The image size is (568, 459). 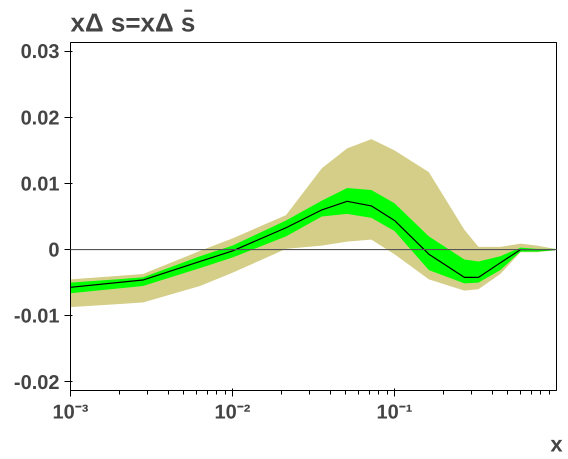 What do you see at coordinates (70, 413) in the screenshot?
I see `x-tick-label: 10⁻³` at bounding box center [70, 413].